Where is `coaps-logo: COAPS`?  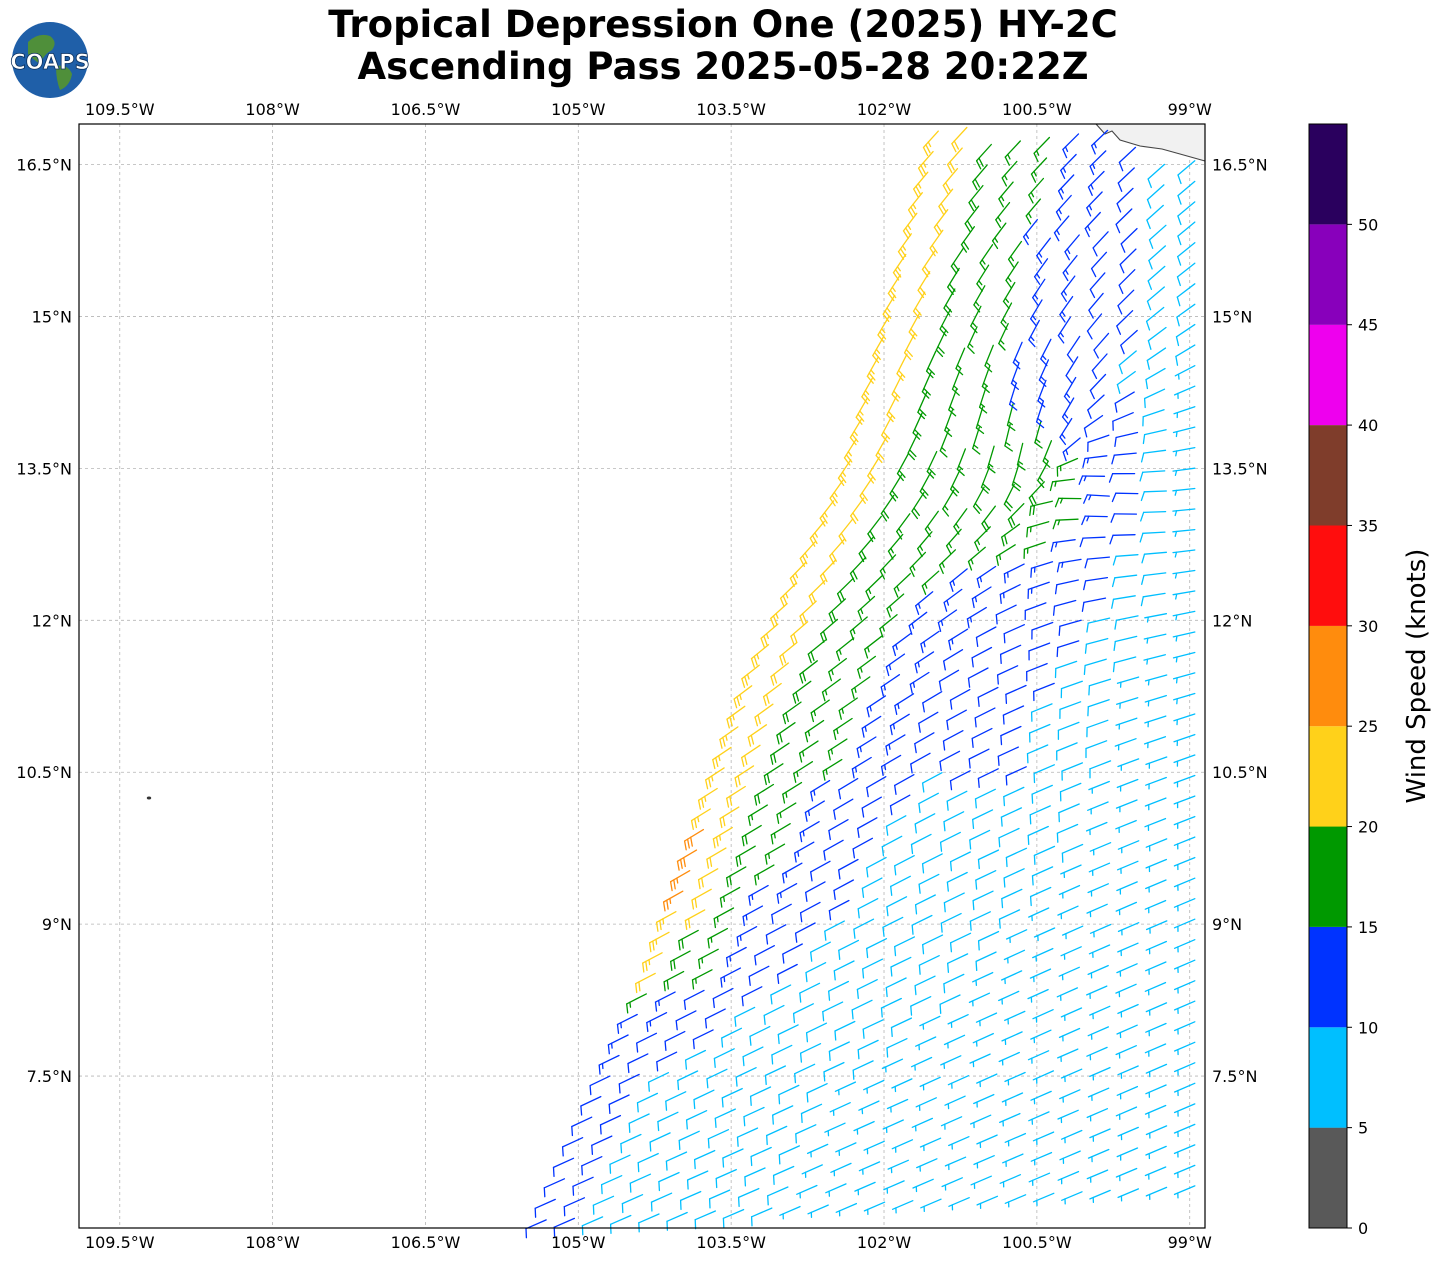 coaps-logo: COAPS is located at coordinates (50, 60).